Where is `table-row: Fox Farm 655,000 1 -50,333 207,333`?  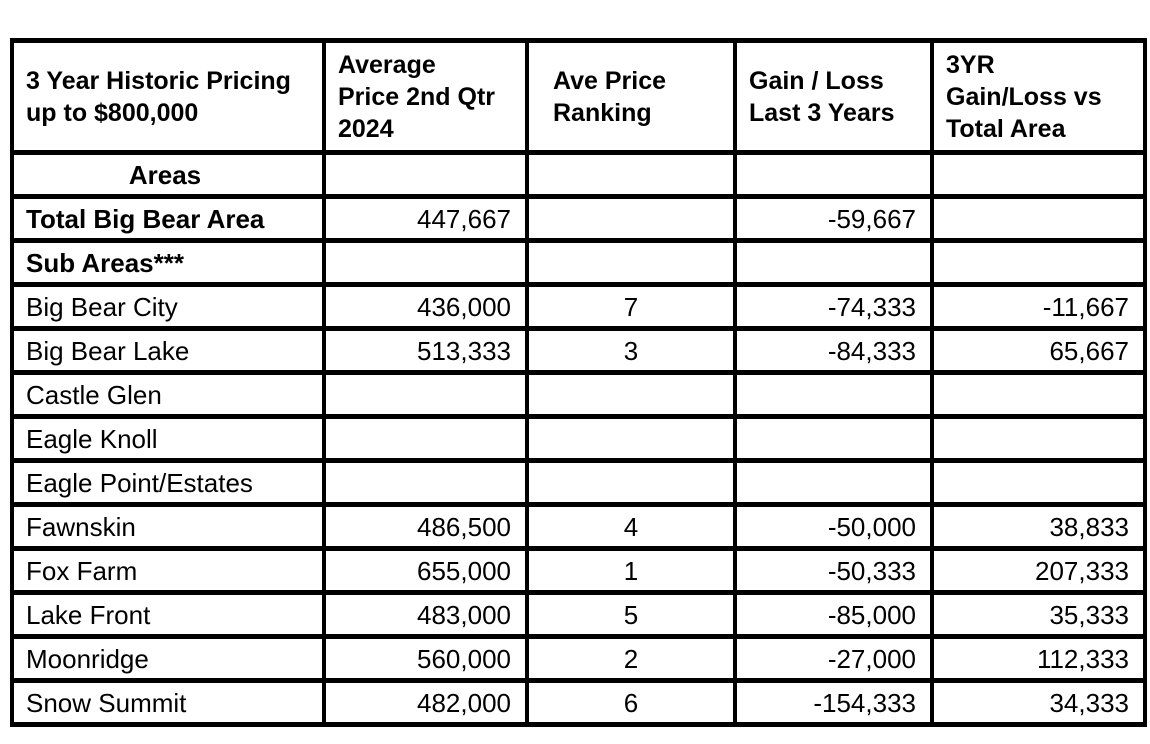
table-row: Fox Farm 655,000 1 -50,333 207,333 is located at coordinates (578, 570).